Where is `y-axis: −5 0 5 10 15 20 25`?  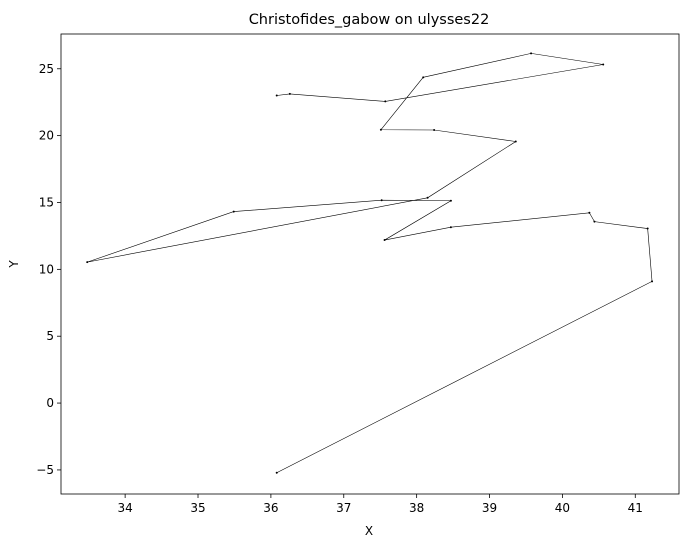 y-axis: −5 0 5 10 15 20 25 is located at coordinates (48, 269).